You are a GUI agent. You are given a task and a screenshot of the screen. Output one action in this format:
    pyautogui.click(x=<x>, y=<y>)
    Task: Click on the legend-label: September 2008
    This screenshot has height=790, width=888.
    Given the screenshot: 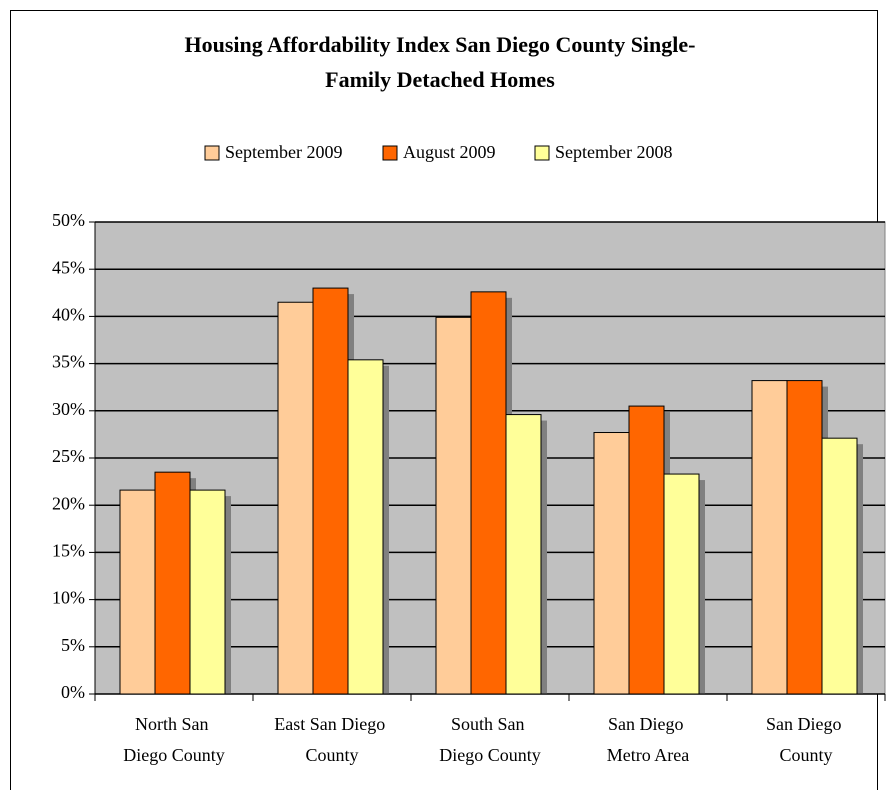 What is the action you would take?
    pyautogui.click(x=613, y=152)
    